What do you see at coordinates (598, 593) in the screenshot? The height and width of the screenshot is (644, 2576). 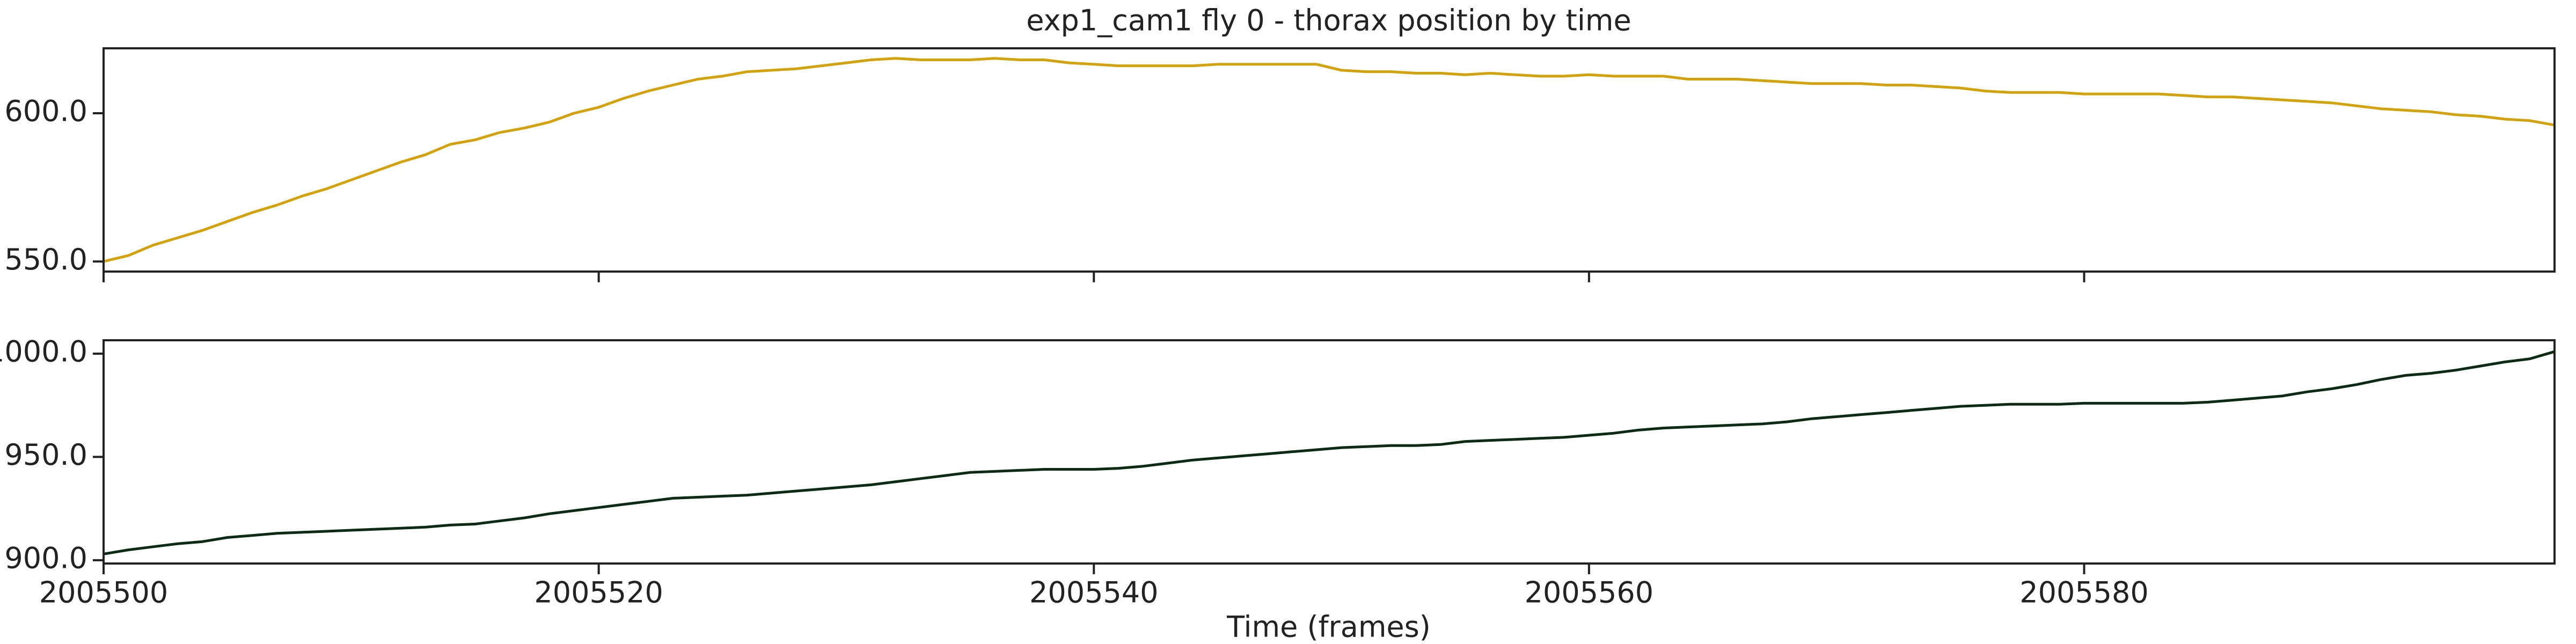 I see `x-tick-label: 2005520` at bounding box center [598, 593].